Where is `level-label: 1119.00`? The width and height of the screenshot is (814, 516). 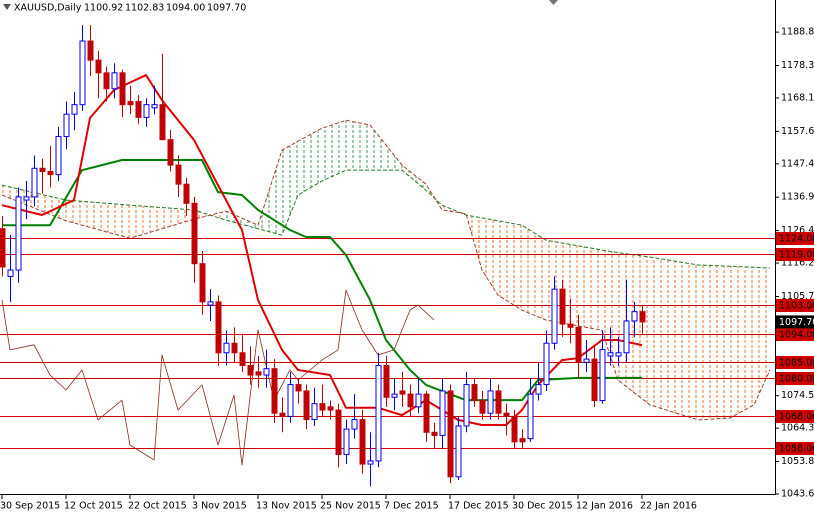 level-label: 1119.00 is located at coordinates (796, 255).